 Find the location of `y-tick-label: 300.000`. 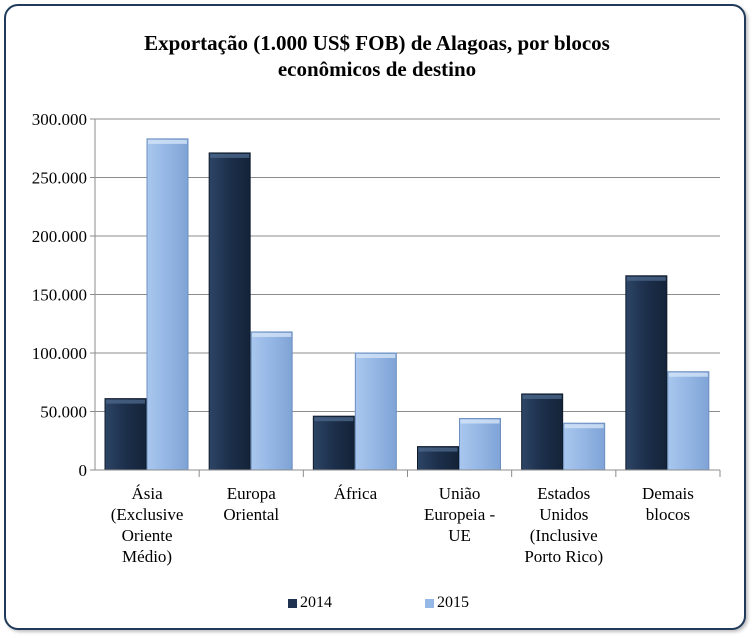

y-tick-label: 300.000 is located at coordinates (59, 119).